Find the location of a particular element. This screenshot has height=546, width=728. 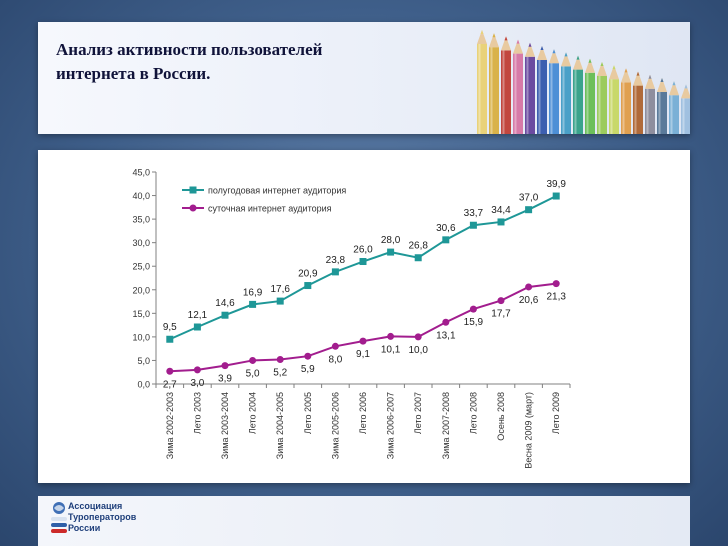

data-label: 26,0 is located at coordinates (363, 250).